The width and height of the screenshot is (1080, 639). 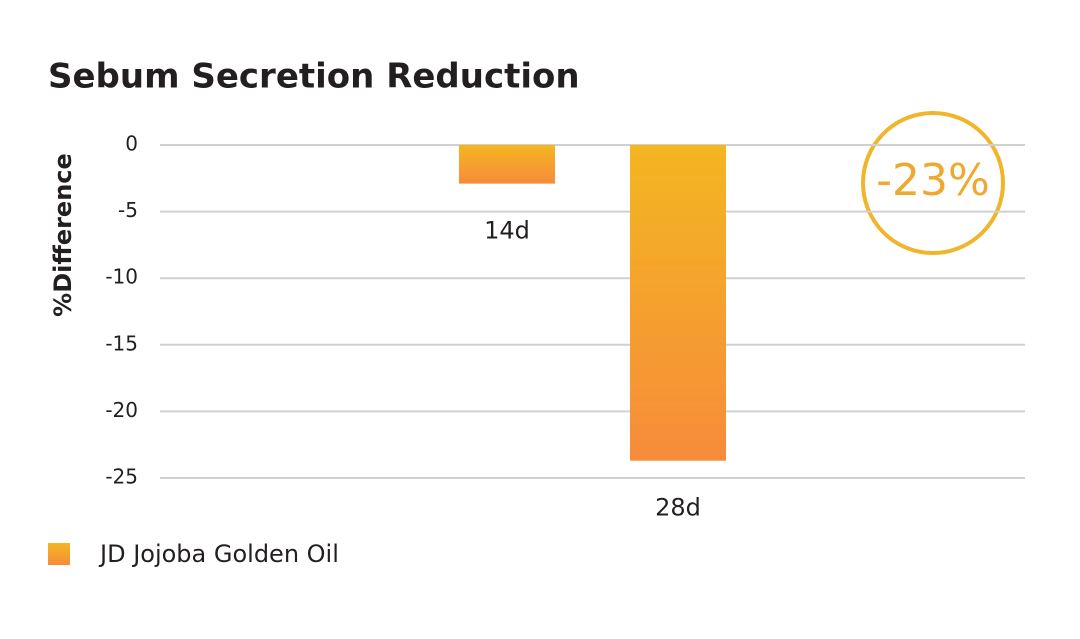 What do you see at coordinates (121, 343) in the screenshot?
I see `y-tick-label: -15` at bounding box center [121, 343].